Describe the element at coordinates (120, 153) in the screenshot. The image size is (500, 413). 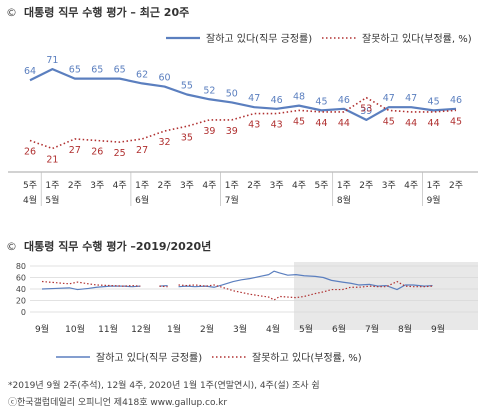
I see `chart1-negative-data-label: 25` at that location.